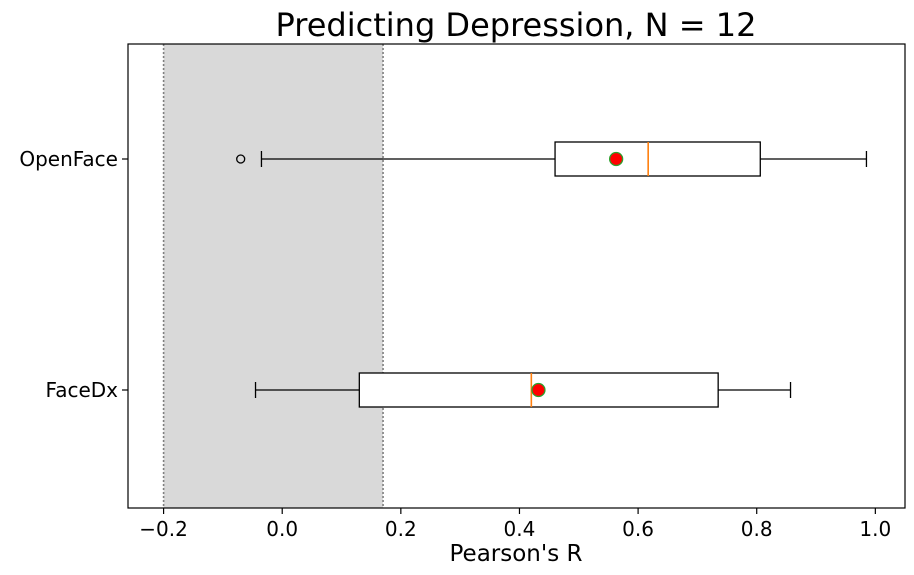 The height and width of the screenshot is (575, 914). I want to click on chart-title: Predicting Depression, N = 12, so click(516, 25).